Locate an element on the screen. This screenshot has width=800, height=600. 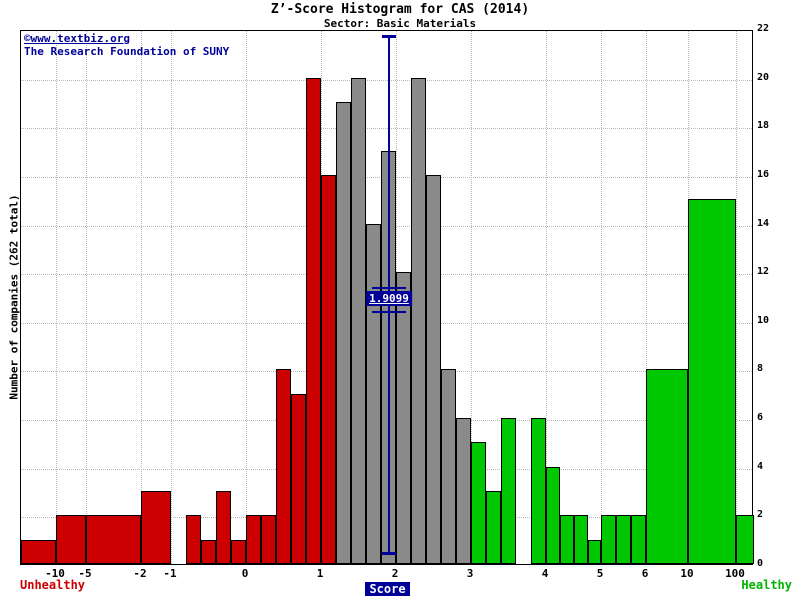
y-tick-label: 20 is located at coordinates (763, 77).